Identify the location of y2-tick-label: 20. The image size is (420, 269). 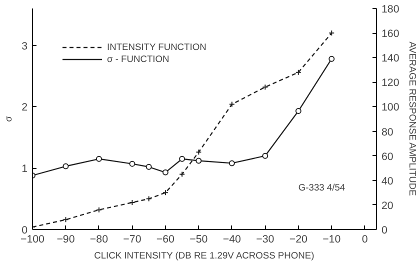
(388, 206).